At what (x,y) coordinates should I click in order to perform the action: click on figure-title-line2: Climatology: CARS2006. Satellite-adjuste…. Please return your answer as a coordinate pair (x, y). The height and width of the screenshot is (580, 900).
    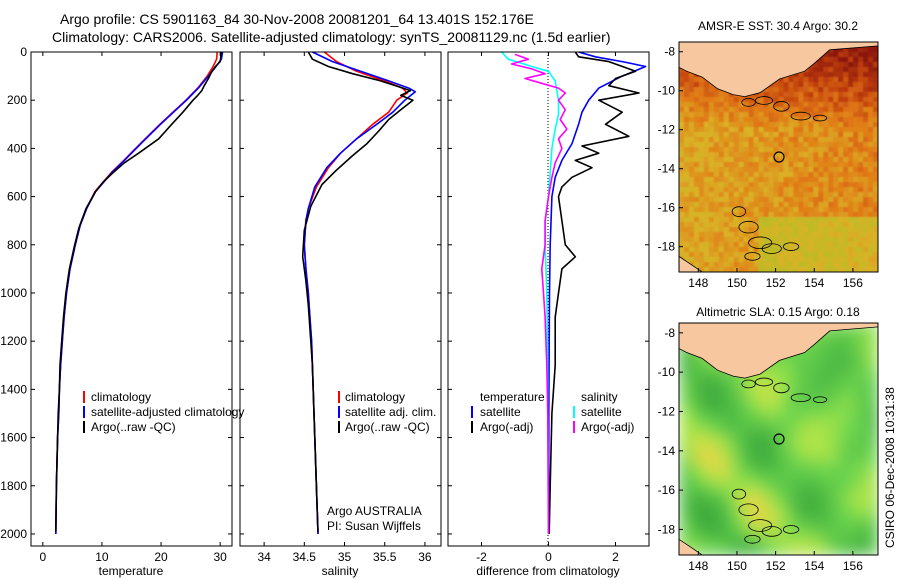
    Looking at the image, I should click on (331, 37).